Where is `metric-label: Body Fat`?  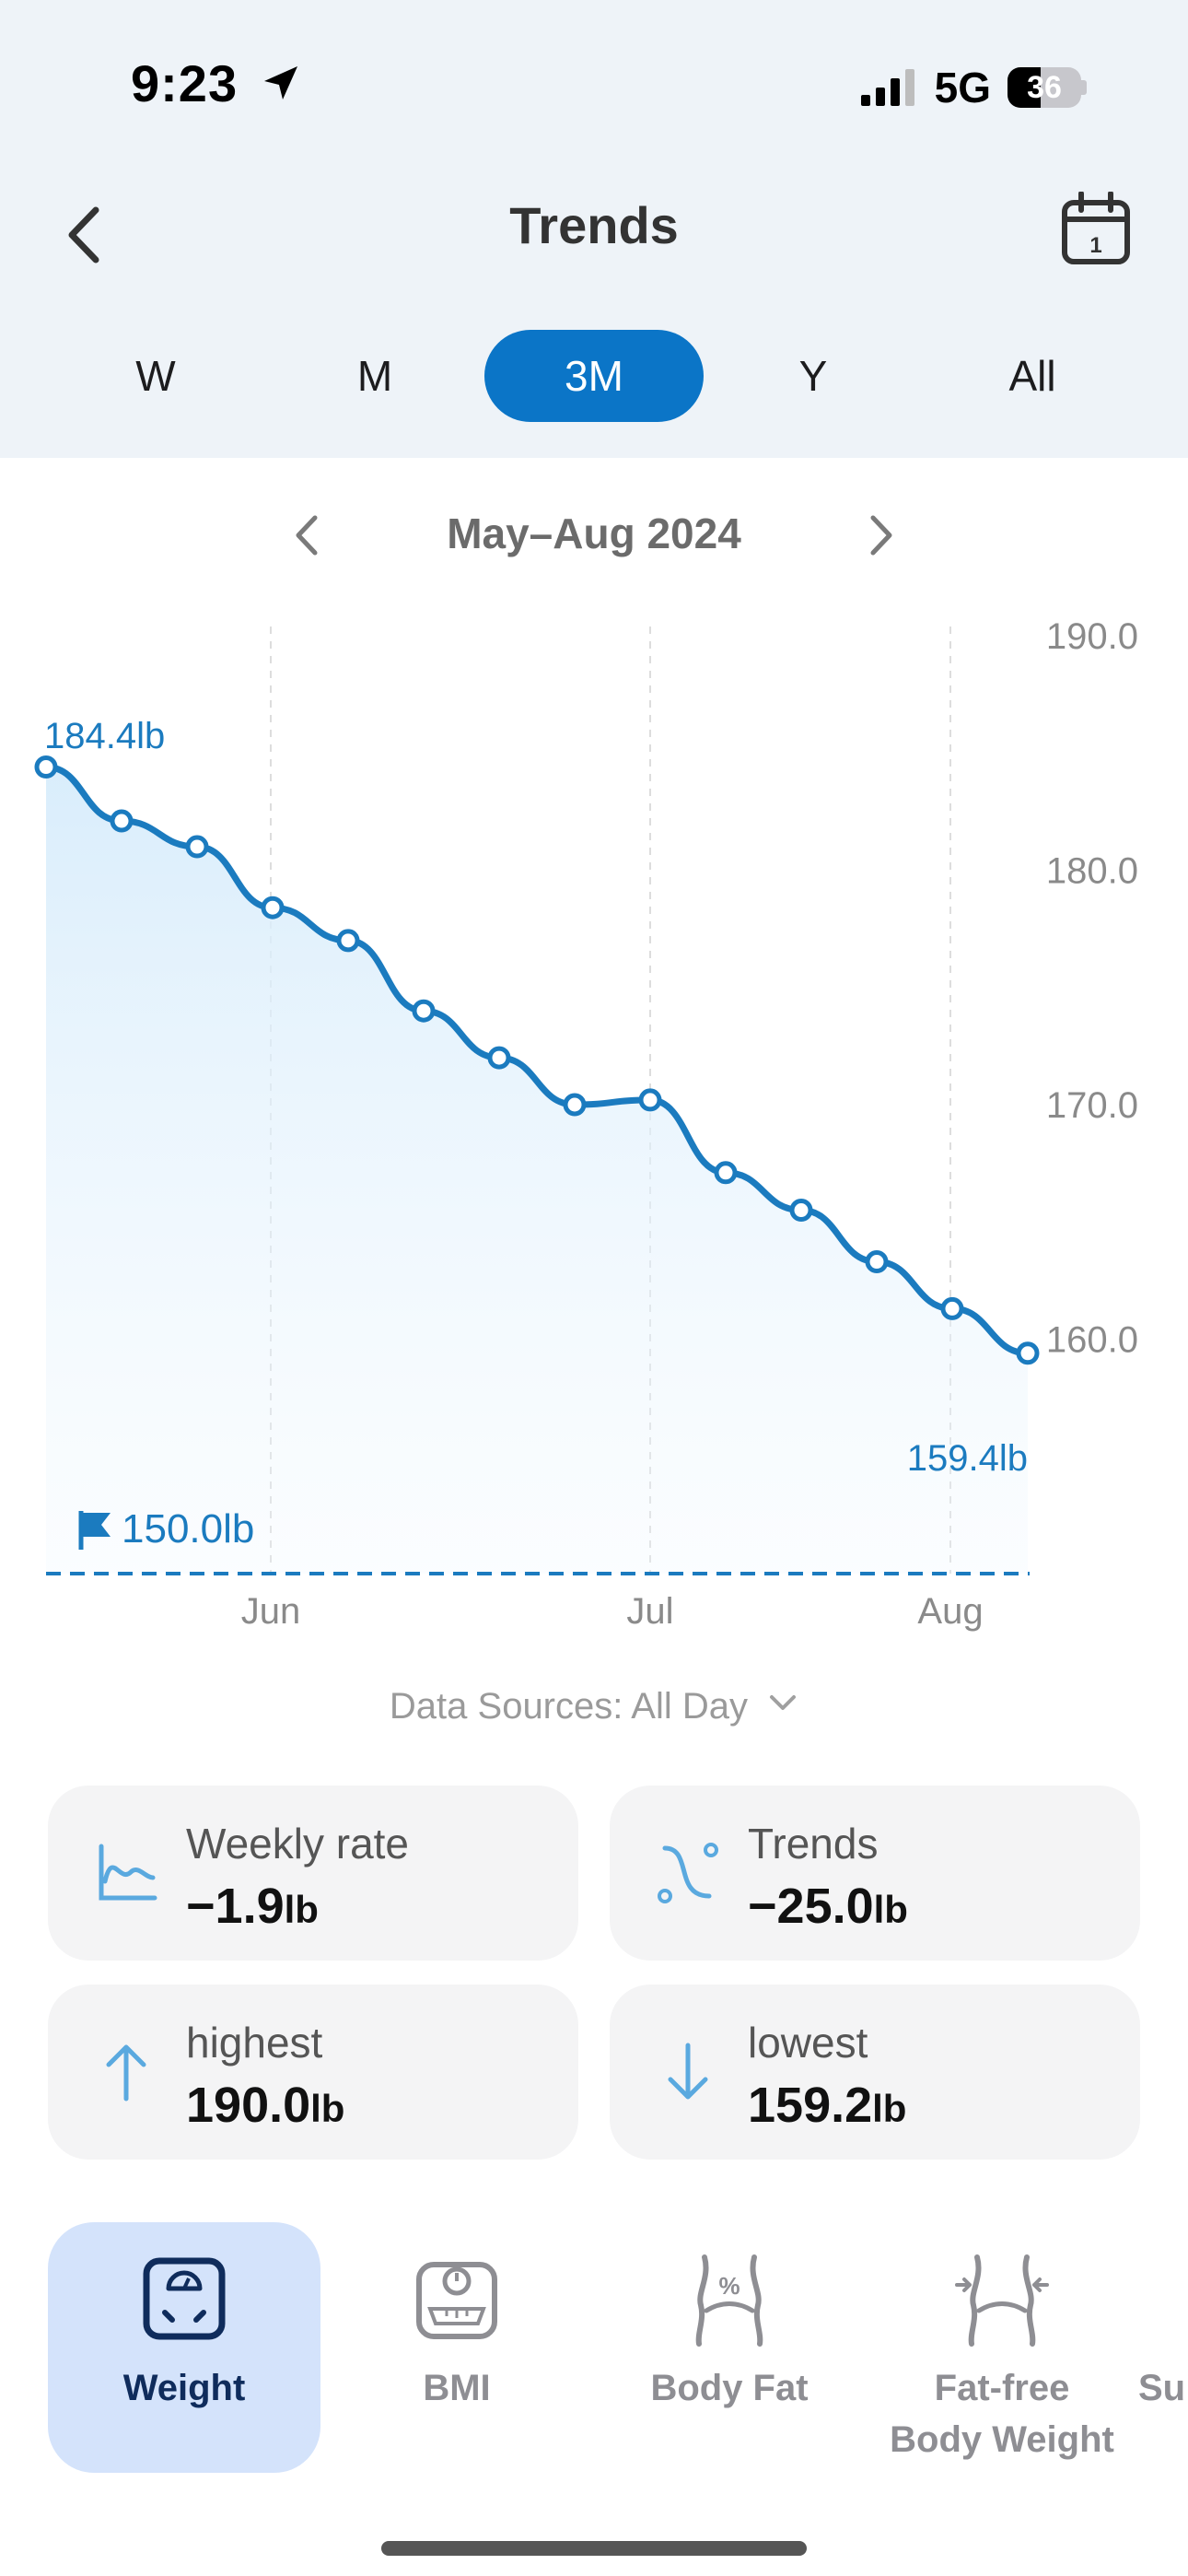
metric-label: Body Fat is located at coordinates (729, 2388).